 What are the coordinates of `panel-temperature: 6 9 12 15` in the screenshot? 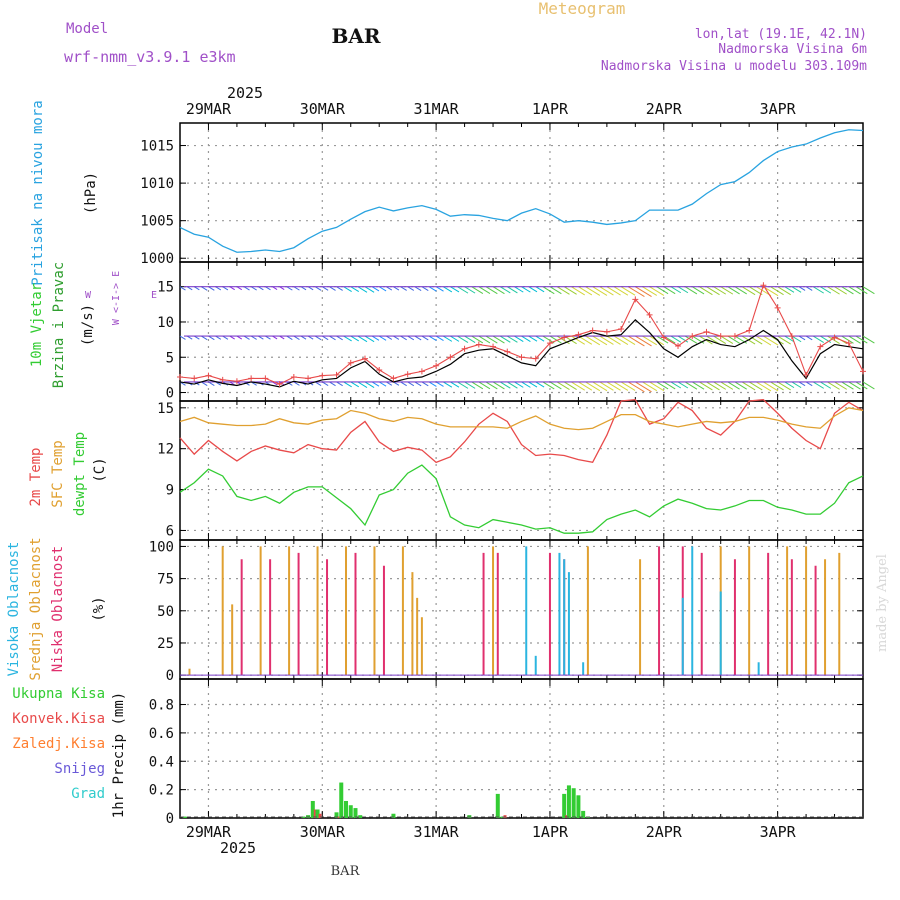 It's located at (510, 469).